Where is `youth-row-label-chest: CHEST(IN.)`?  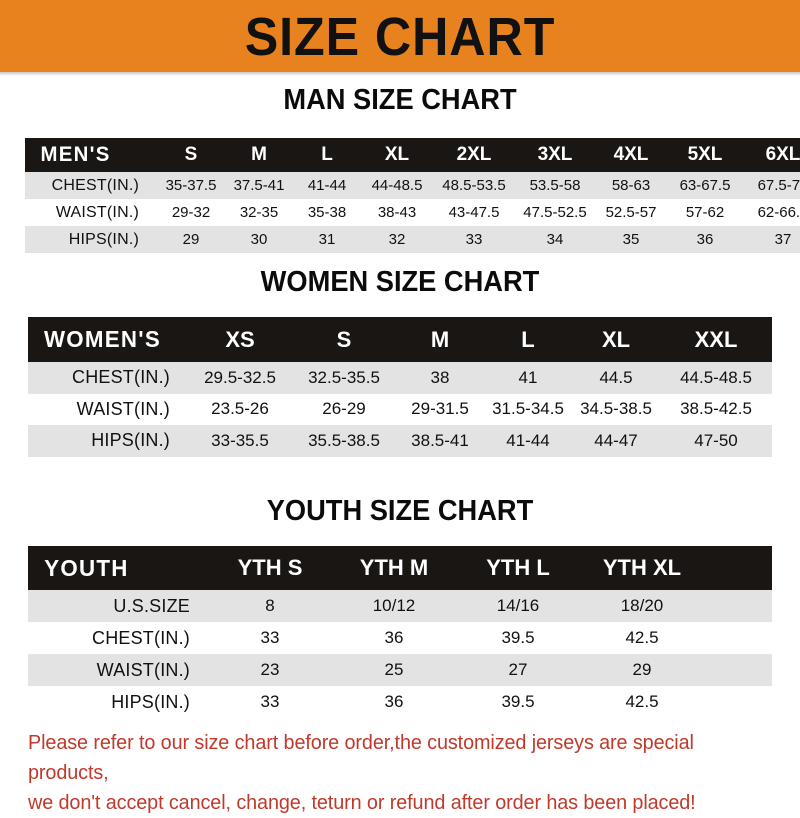
youth-row-label-chest: CHEST(IN.) is located at coordinates (141, 637).